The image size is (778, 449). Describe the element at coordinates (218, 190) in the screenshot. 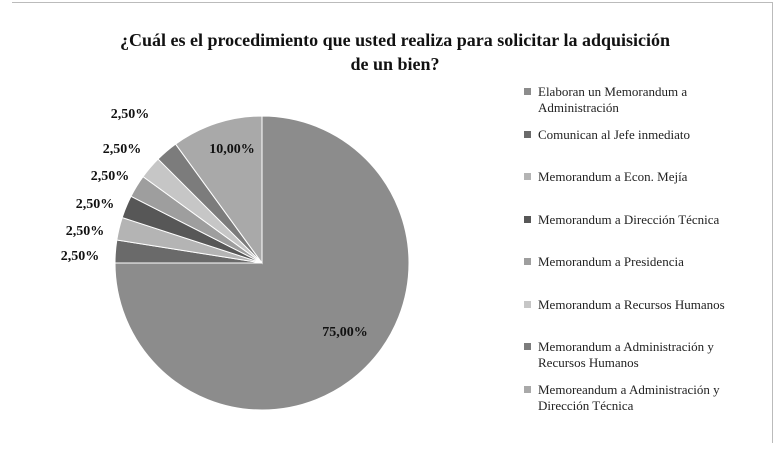

I see `pie-slice` at that location.